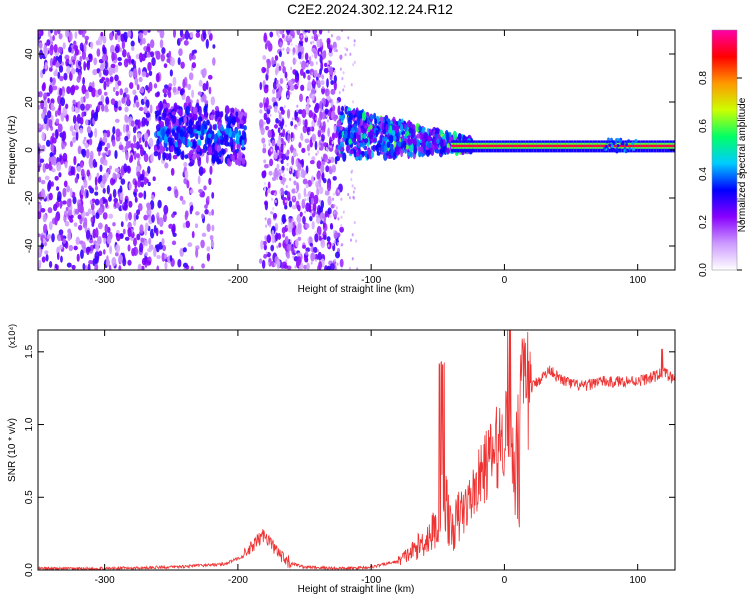 The width and height of the screenshot is (750, 600). I want to click on x-tick-label: 0, so click(505, 280).